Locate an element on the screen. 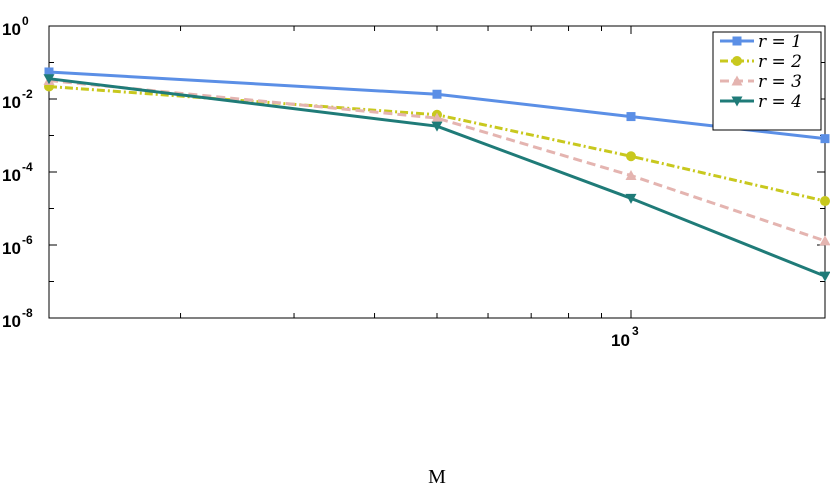  y-tick-label-exponent: 0 is located at coordinates (25, 21).